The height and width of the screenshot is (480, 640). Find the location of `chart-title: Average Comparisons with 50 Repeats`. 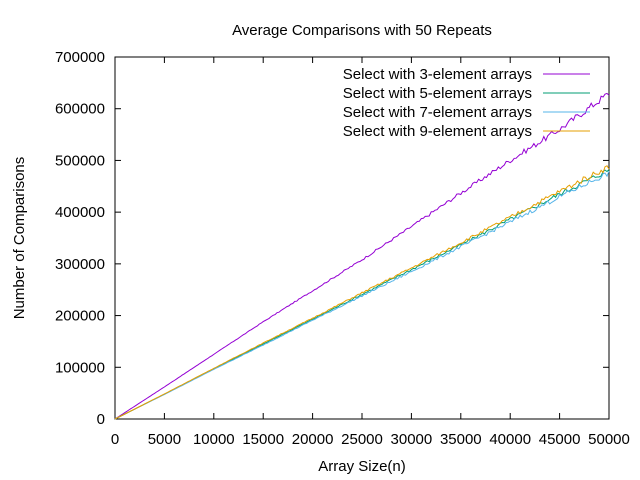

chart-title: Average Comparisons with 50 Repeats is located at coordinates (362, 30).